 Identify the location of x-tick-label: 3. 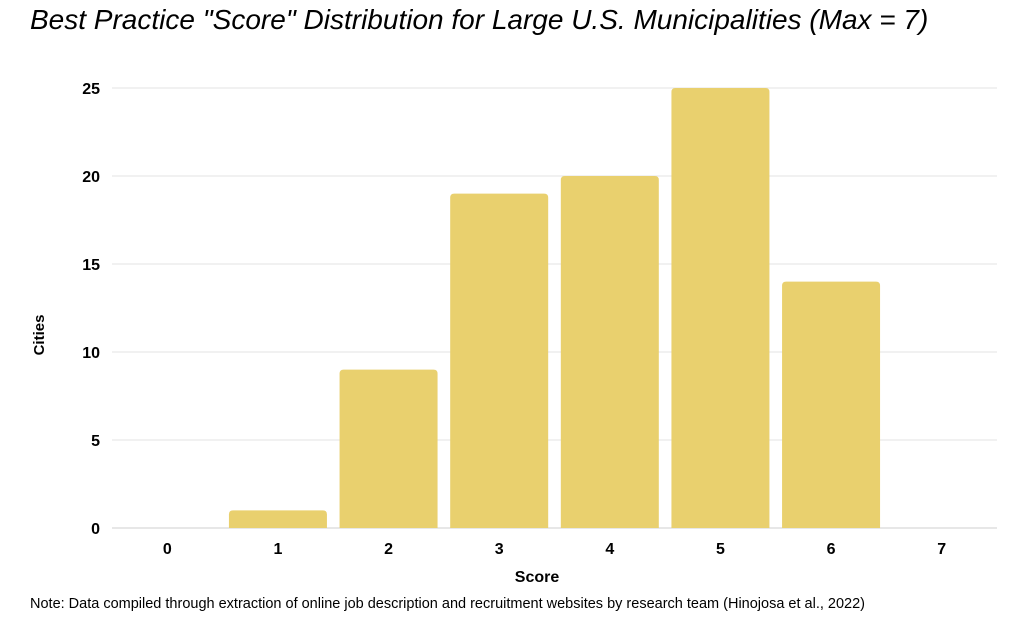
(499, 549).